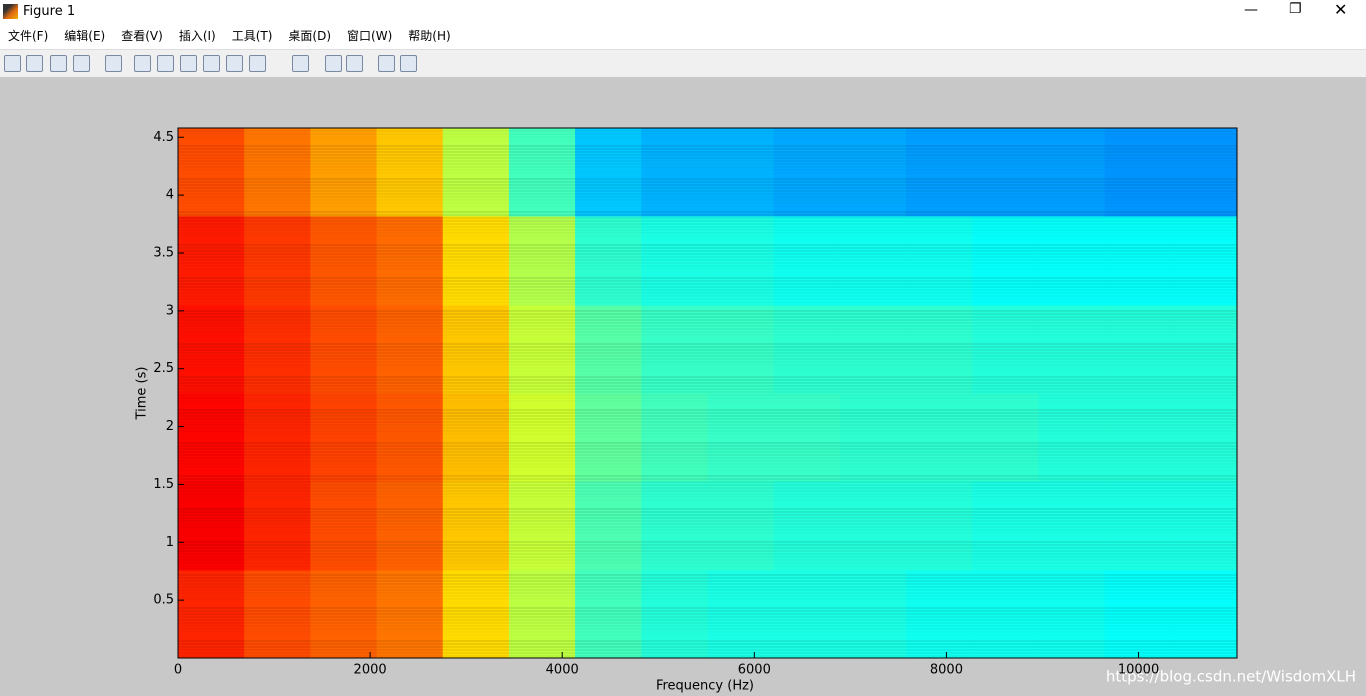 The image size is (1366, 696). I want to click on menu-item: 帮助(H), so click(429, 36).